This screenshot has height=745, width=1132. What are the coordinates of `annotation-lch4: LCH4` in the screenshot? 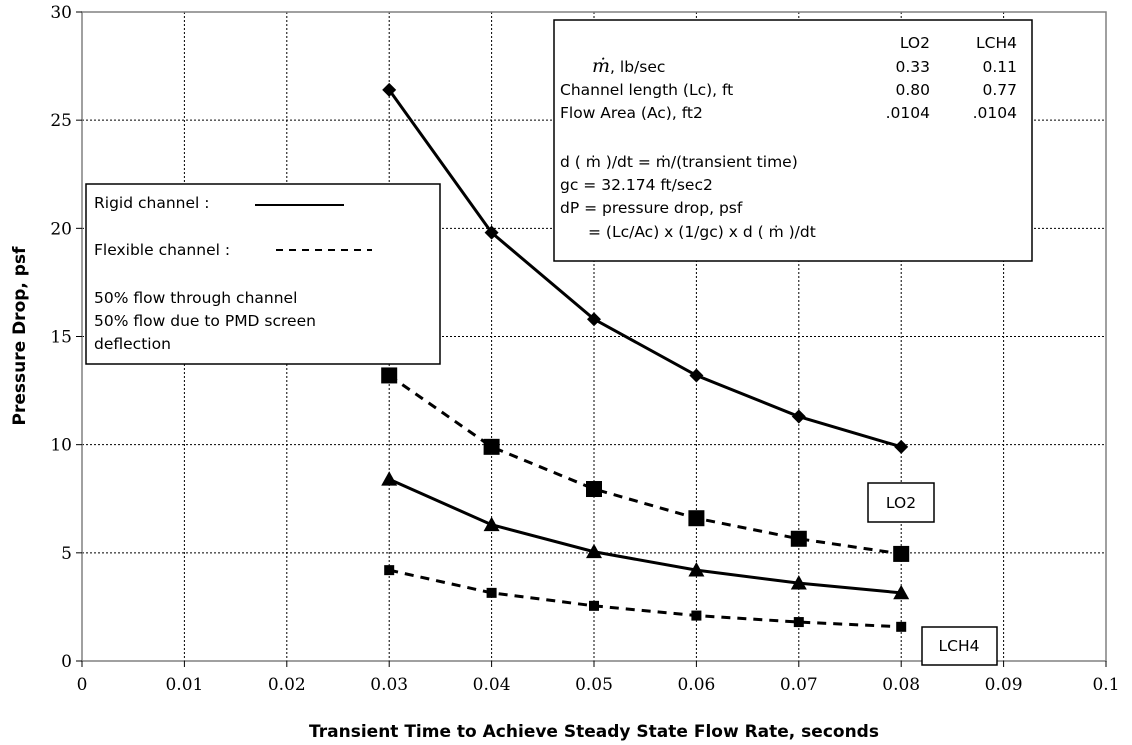 It's located at (959, 646).